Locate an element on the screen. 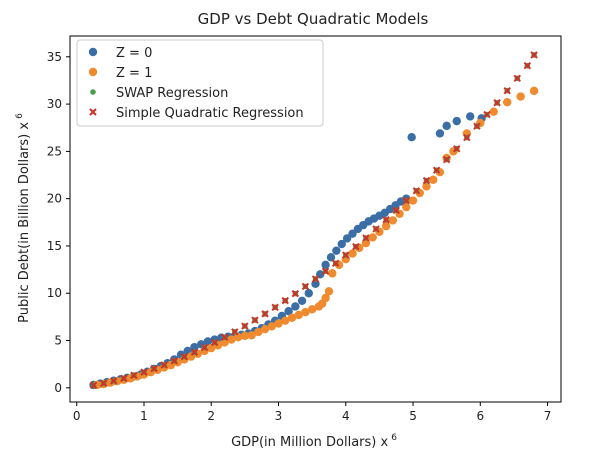 The image size is (609, 467). x-tick-label: 6 is located at coordinates (480, 416).